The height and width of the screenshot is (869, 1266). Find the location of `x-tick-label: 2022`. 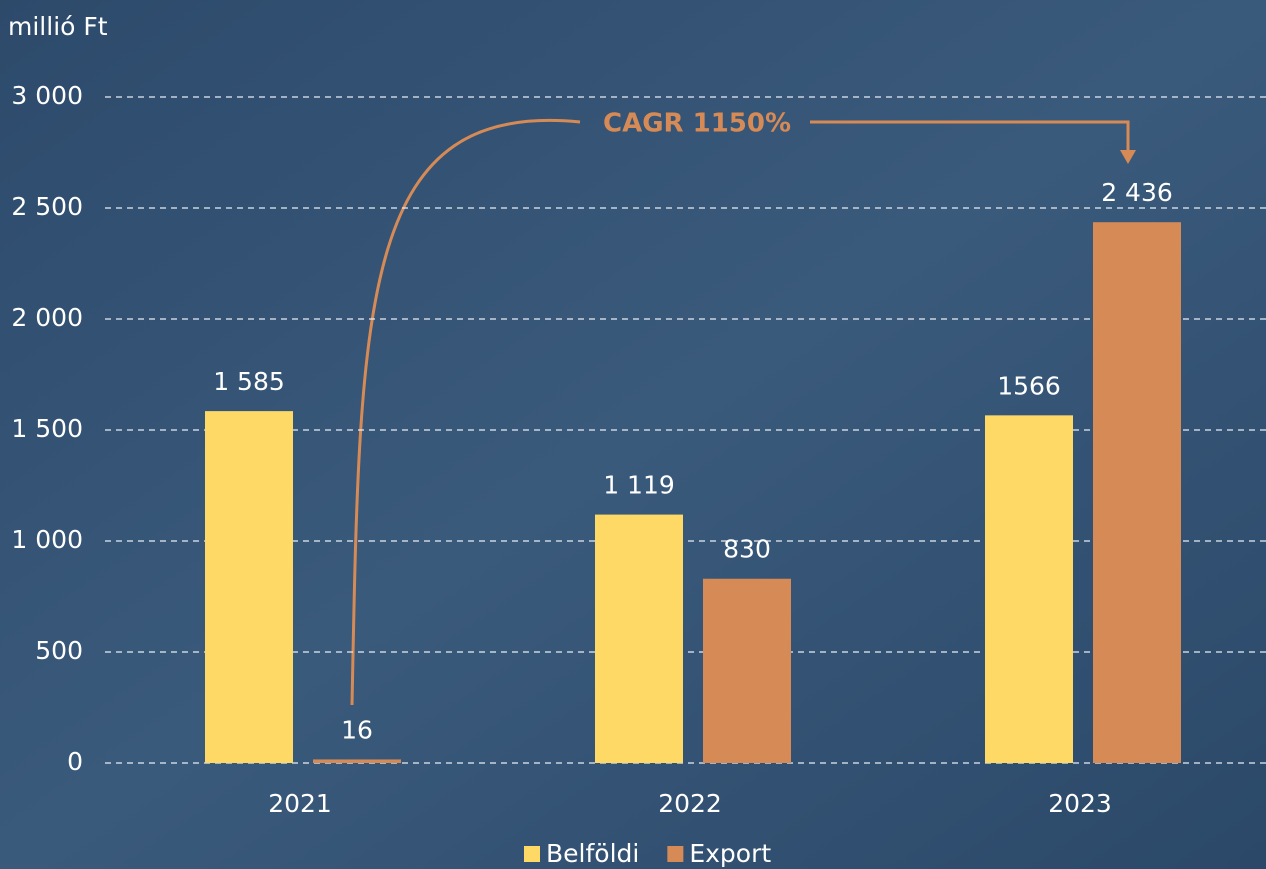

x-tick-label: 2022 is located at coordinates (690, 803).